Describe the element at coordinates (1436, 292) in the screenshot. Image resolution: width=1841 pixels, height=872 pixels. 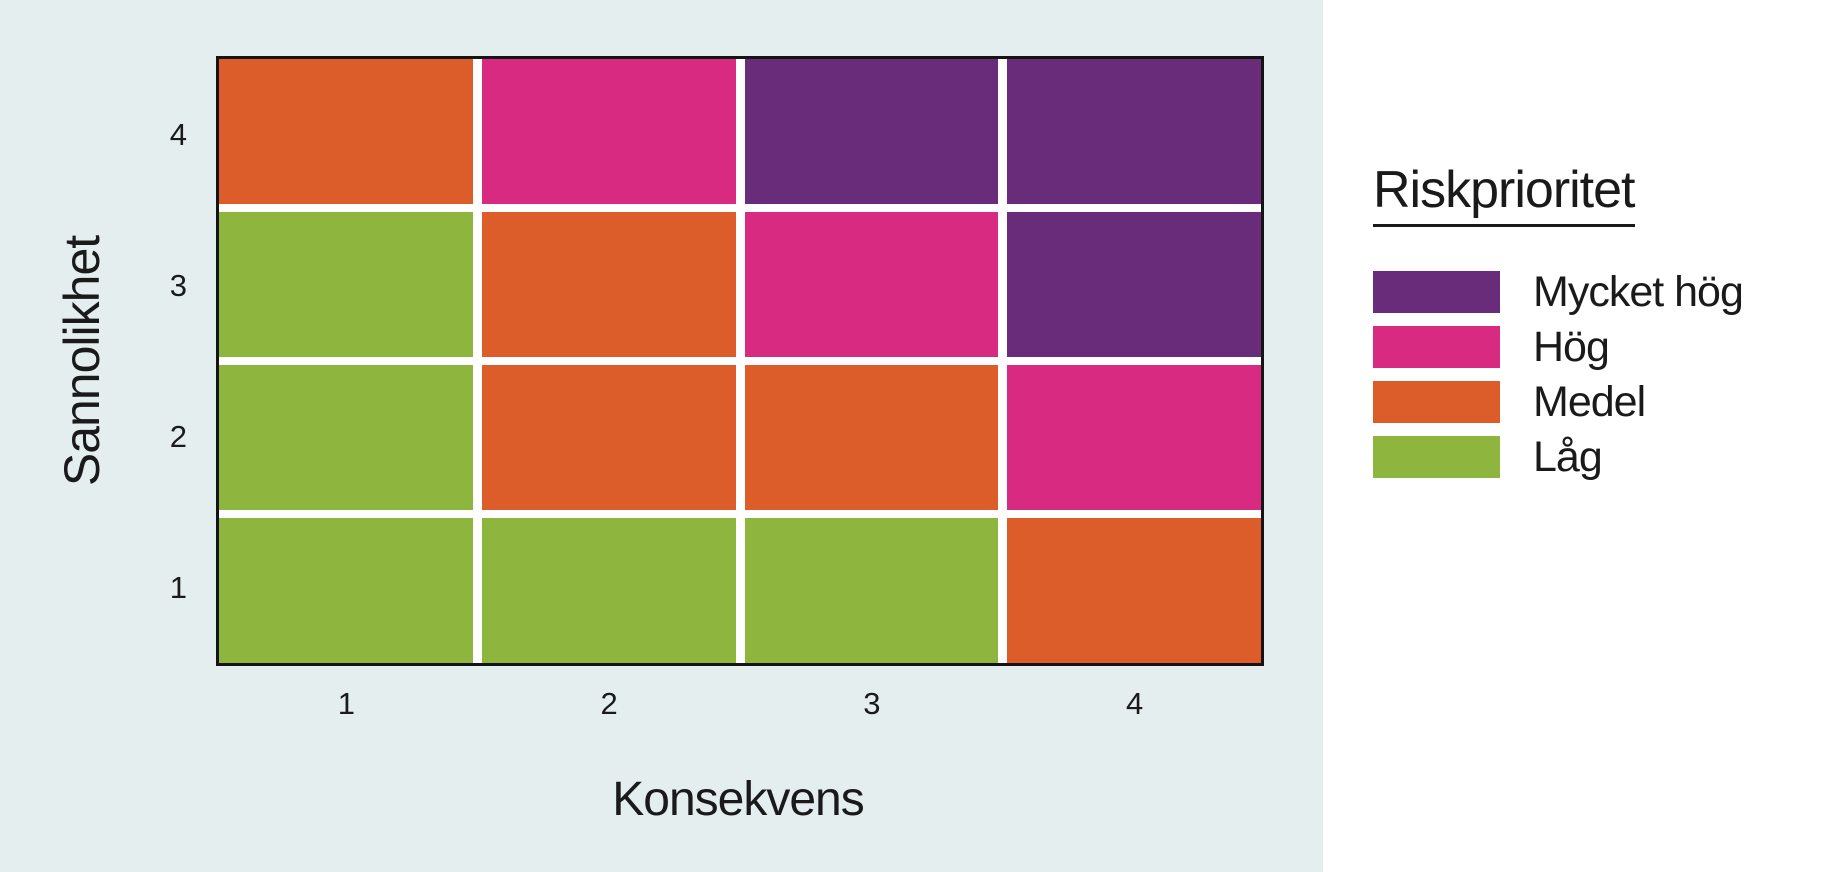
I see `legend-swatch-mycket_hog` at that location.